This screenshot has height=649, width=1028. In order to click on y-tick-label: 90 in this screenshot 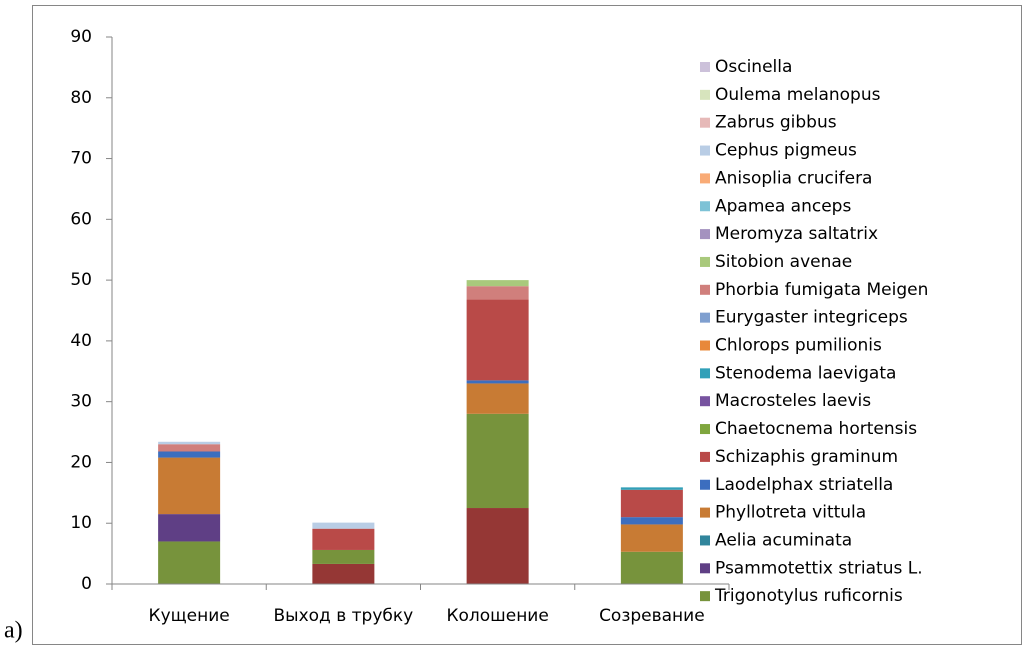, I will do `click(81, 37)`.